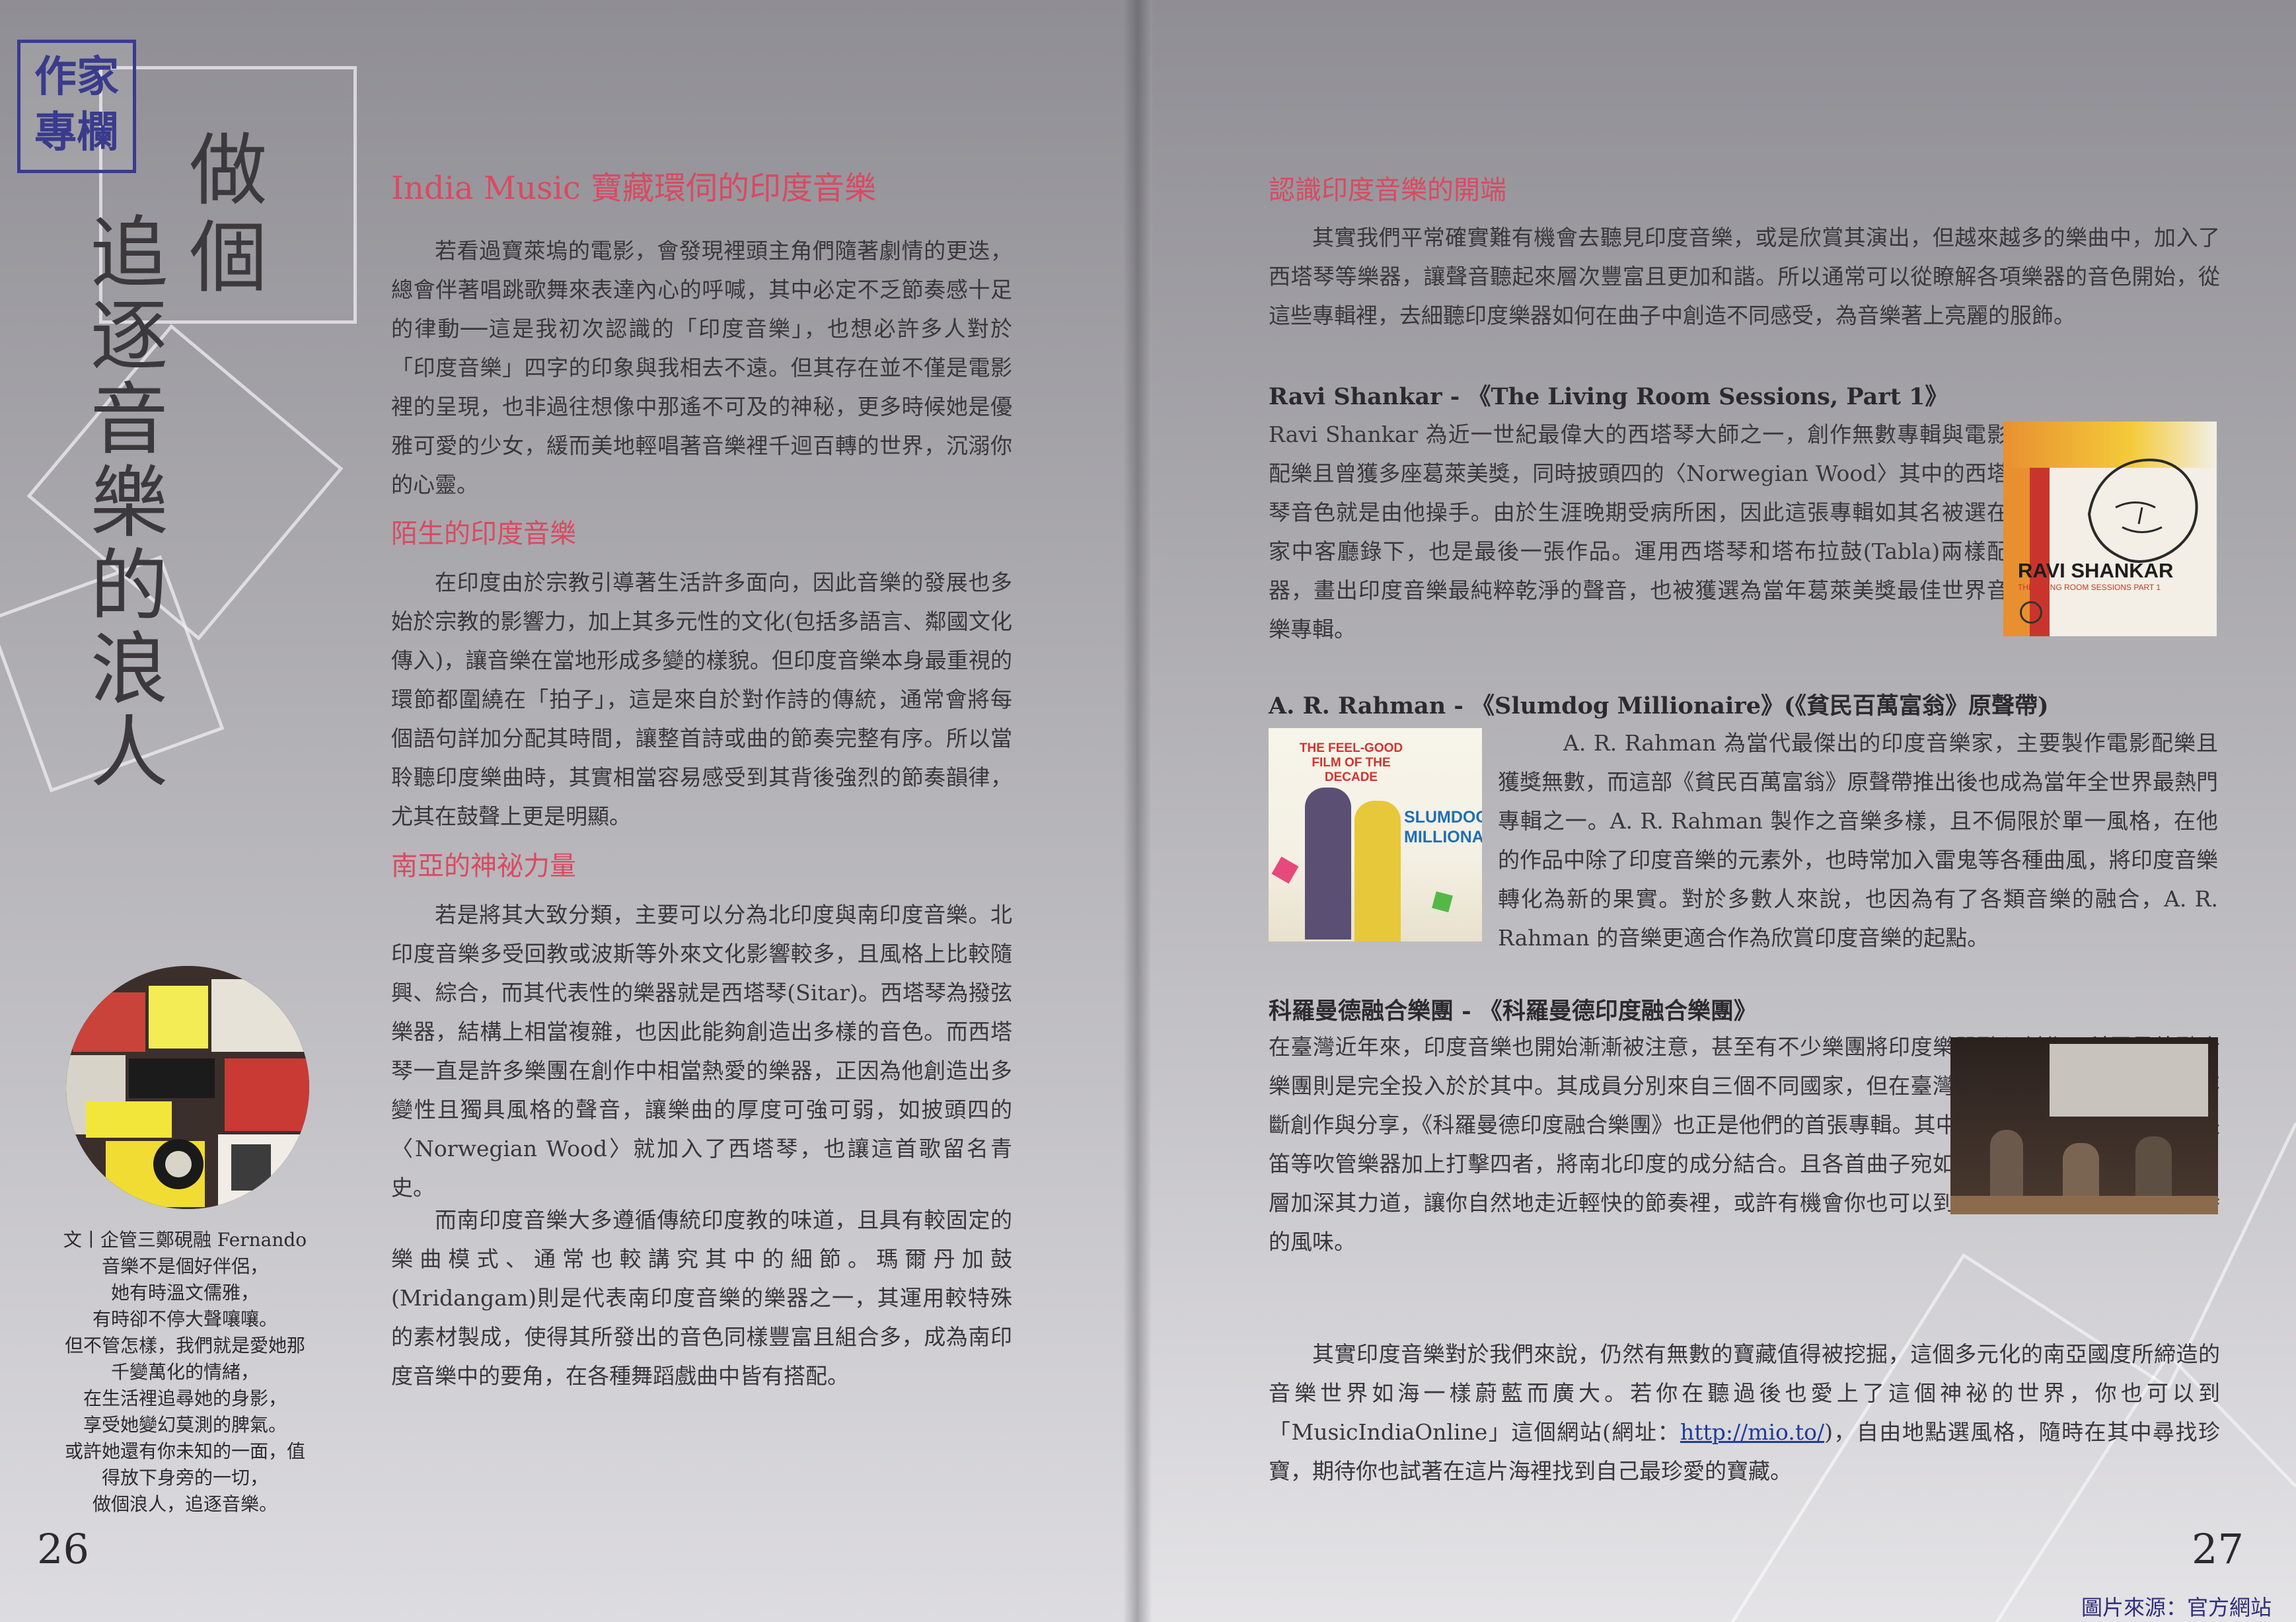  Describe the element at coordinates (185, 1425) in the screenshot. I see `caption-line: 享受她變幻莫測的脾氣。` at that location.